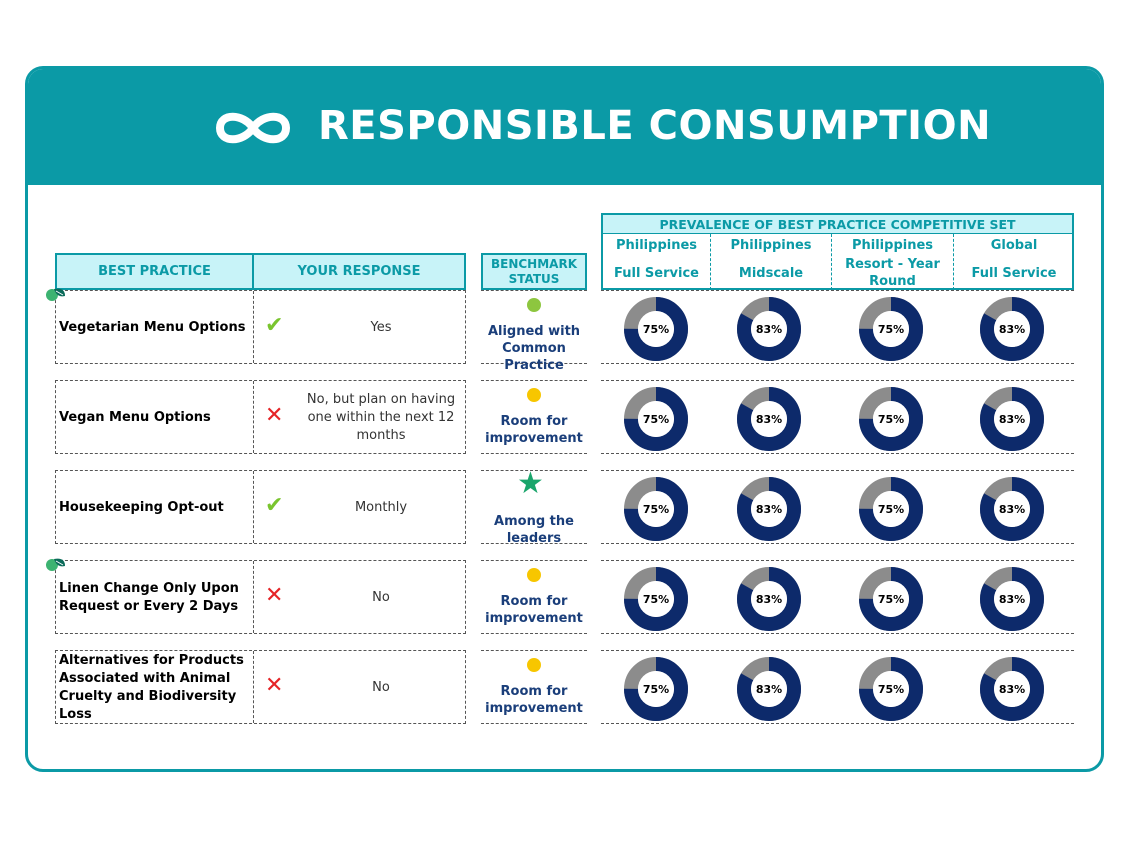  Describe the element at coordinates (564, 127) in the screenshot. I see `title-banner: RESPONSIBLE CONSUMPTION` at that location.